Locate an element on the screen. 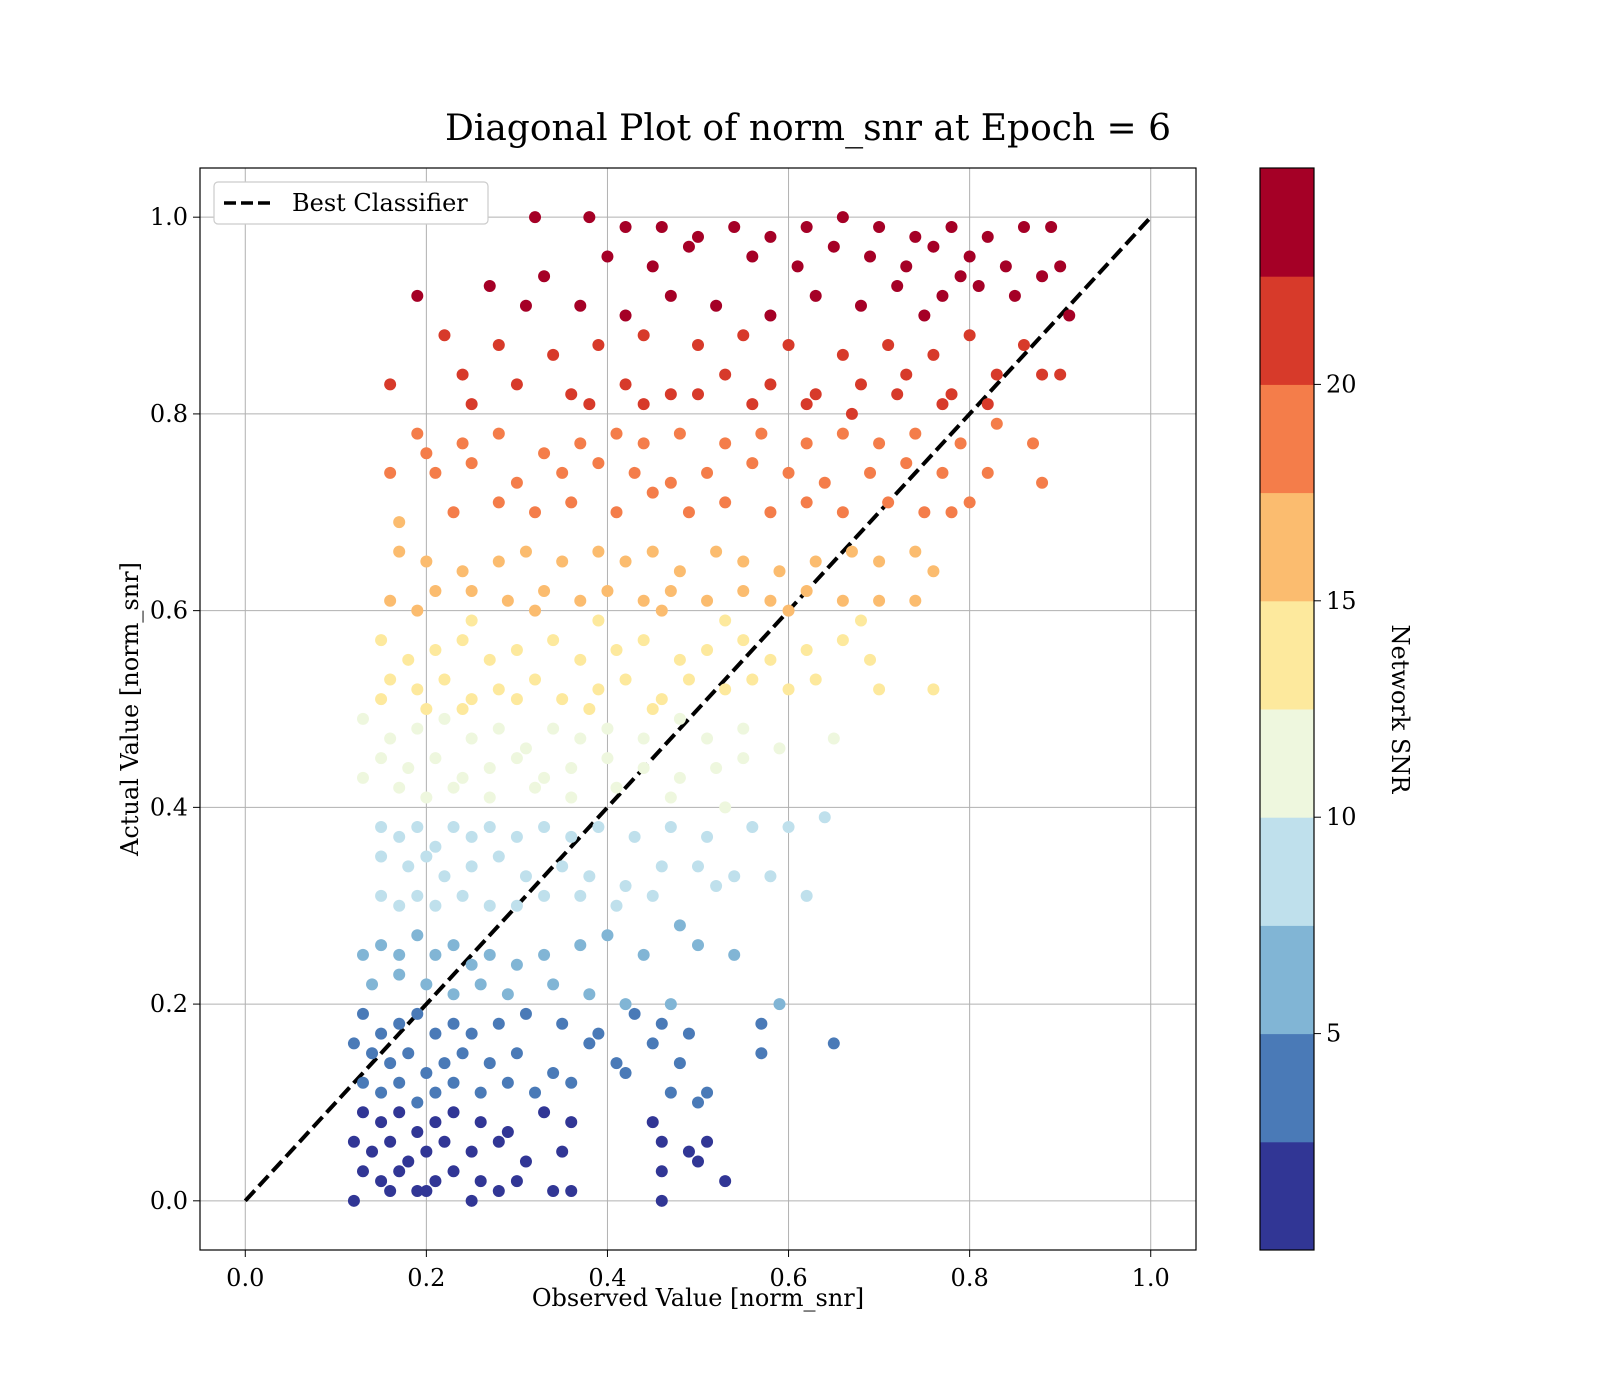 This screenshot has height=1400, width=1600. legend-box is located at coordinates (351, 203).